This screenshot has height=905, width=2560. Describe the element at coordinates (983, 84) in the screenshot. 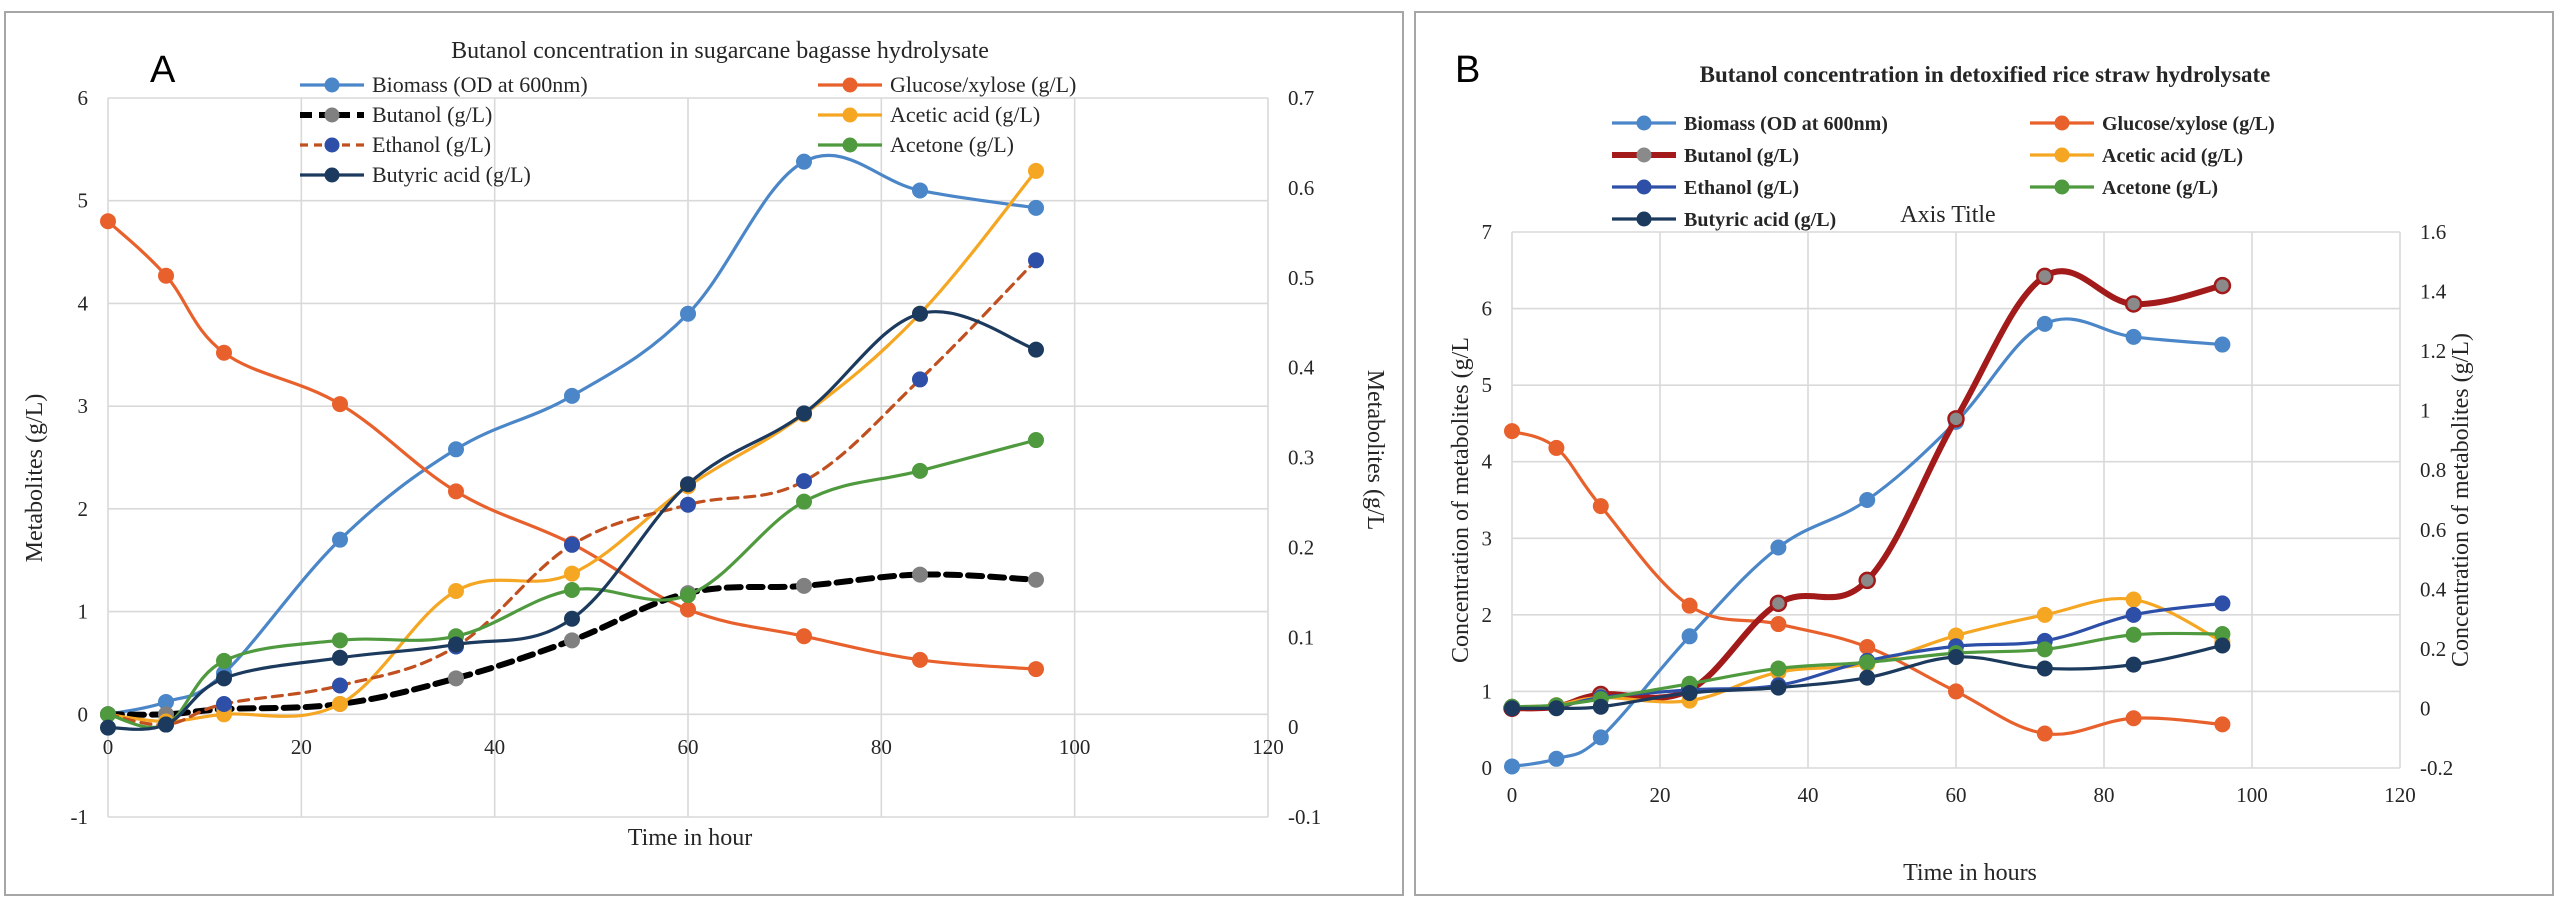

I see `panel-a-legend-label: Glucose/xylose (g/L)` at that location.